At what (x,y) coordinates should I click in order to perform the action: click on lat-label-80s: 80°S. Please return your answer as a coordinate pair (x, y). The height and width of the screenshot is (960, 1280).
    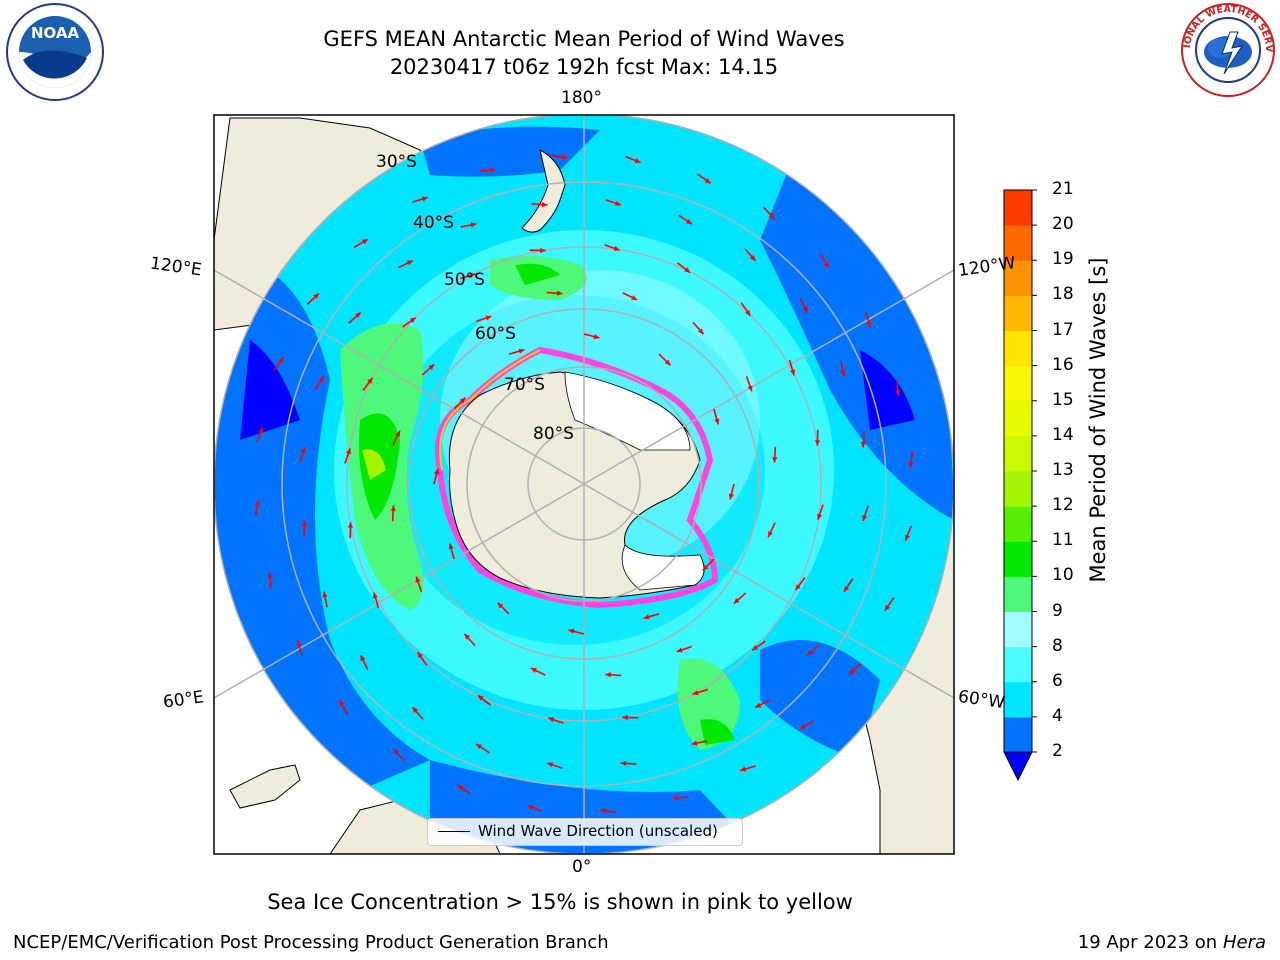
    Looking at the image, I should click on (553, 434).